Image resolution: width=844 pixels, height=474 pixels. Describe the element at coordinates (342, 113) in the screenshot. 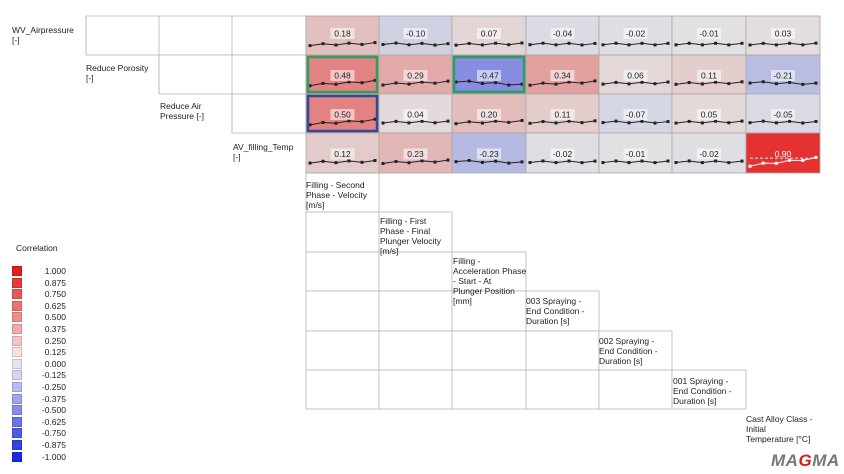

I see `heatmap-cell: 0.50` at that location.